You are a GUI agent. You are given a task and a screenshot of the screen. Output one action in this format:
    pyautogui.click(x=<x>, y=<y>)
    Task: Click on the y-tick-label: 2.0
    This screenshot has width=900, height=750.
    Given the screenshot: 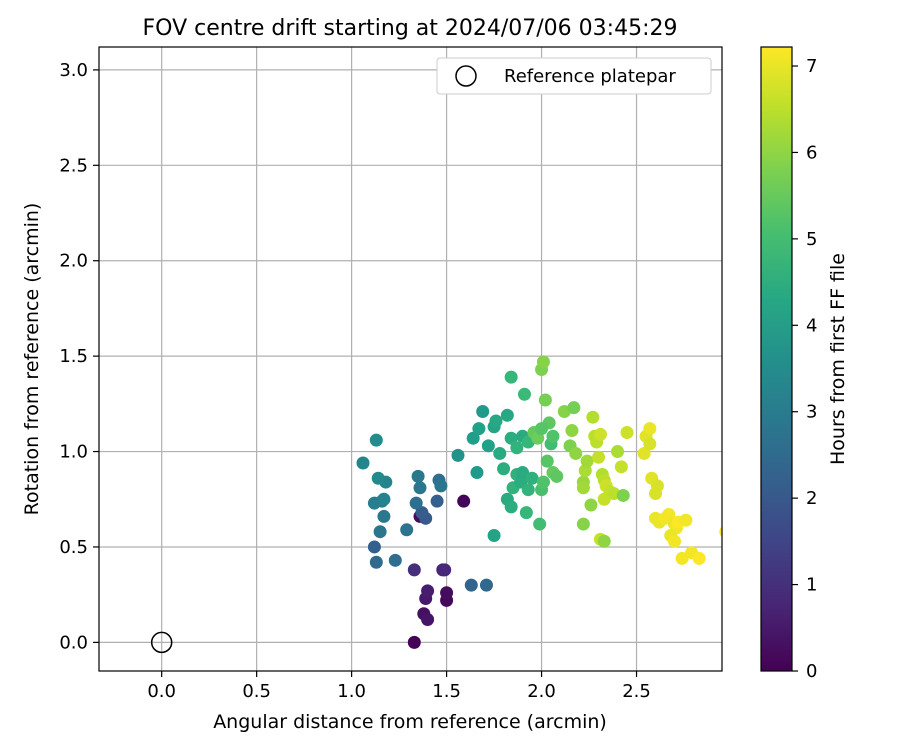 What is the action you would take?
    pyautogui.click(x=73, y=261)
    